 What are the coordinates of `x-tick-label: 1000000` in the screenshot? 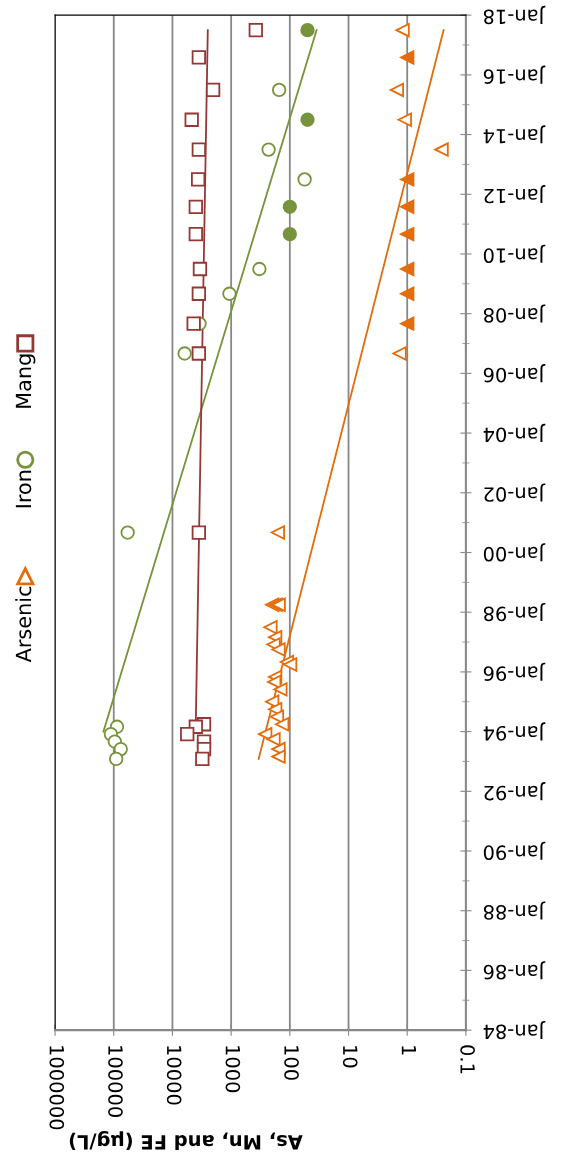 It's located at (57, 1088).